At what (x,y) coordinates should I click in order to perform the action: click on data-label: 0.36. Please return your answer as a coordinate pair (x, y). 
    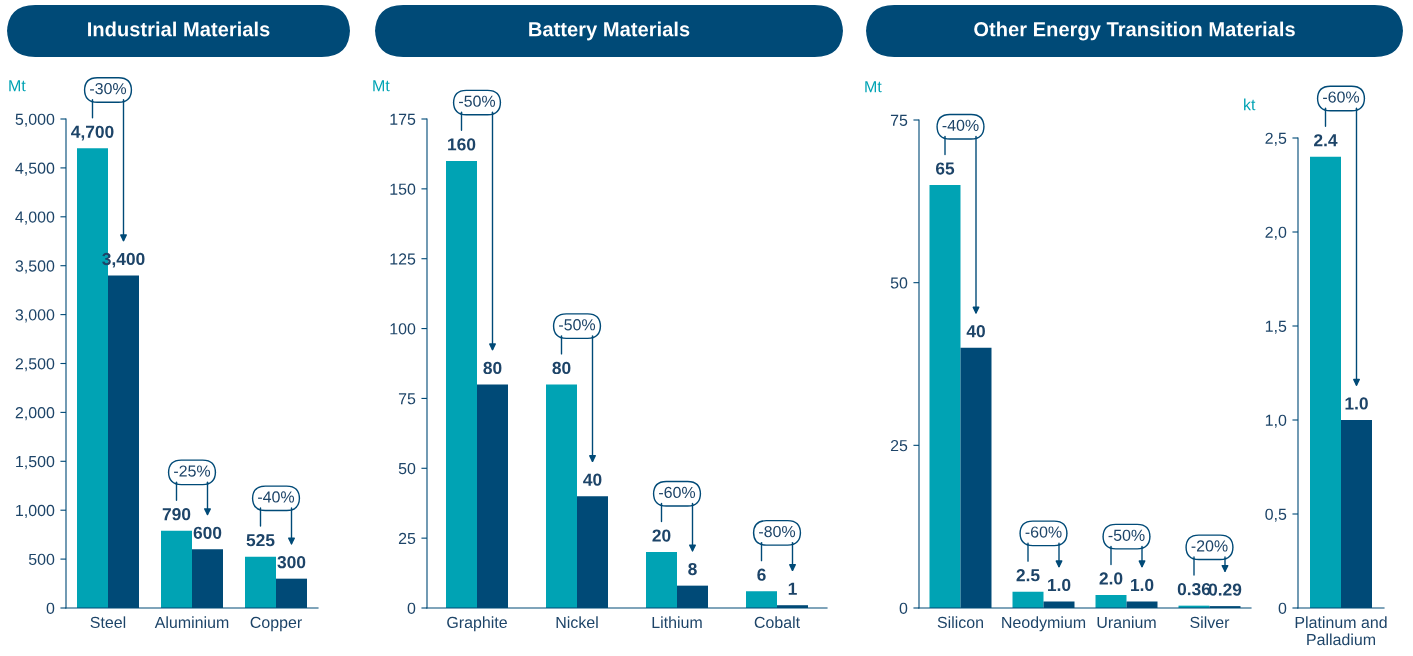
    Looking at the image, I should click on (1194, 589).